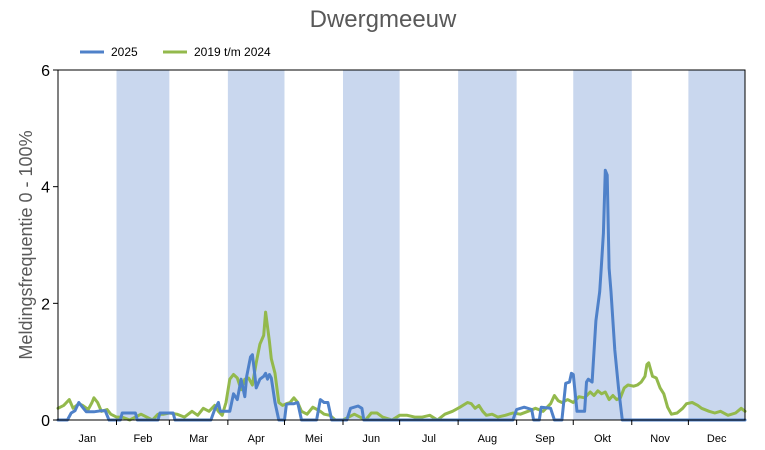  I want to click on y-tick-label: 2, so click(45, 304).